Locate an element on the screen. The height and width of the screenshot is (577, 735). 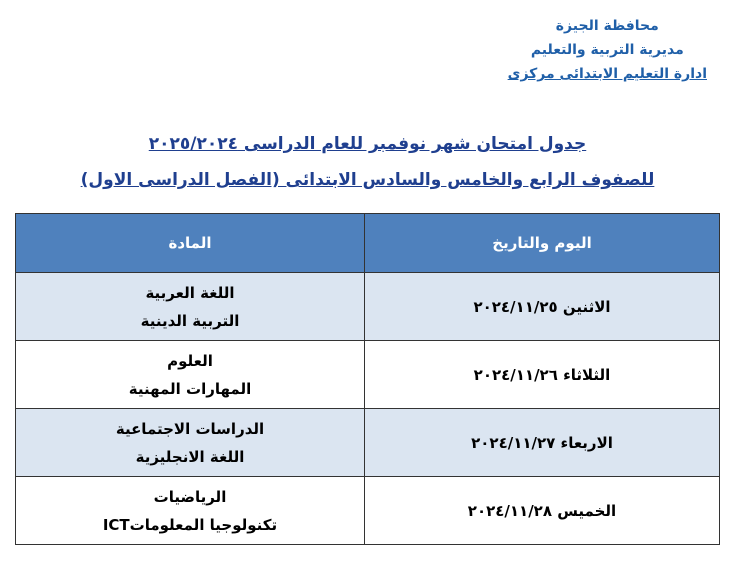
column-header: المادة is located at coordinates (190, 243).